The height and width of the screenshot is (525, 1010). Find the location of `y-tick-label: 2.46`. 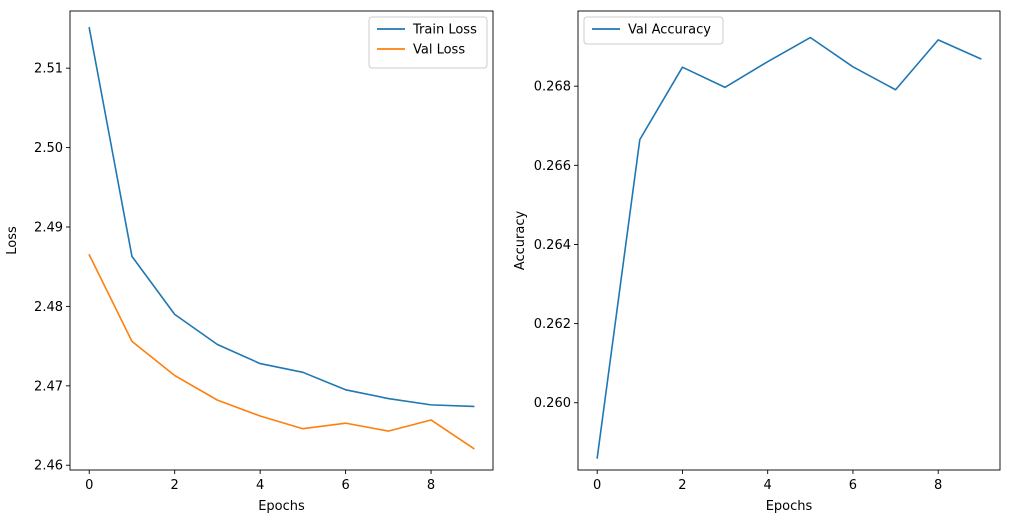

y-tick-label: 2.46 is located at coordinates (48, 466).